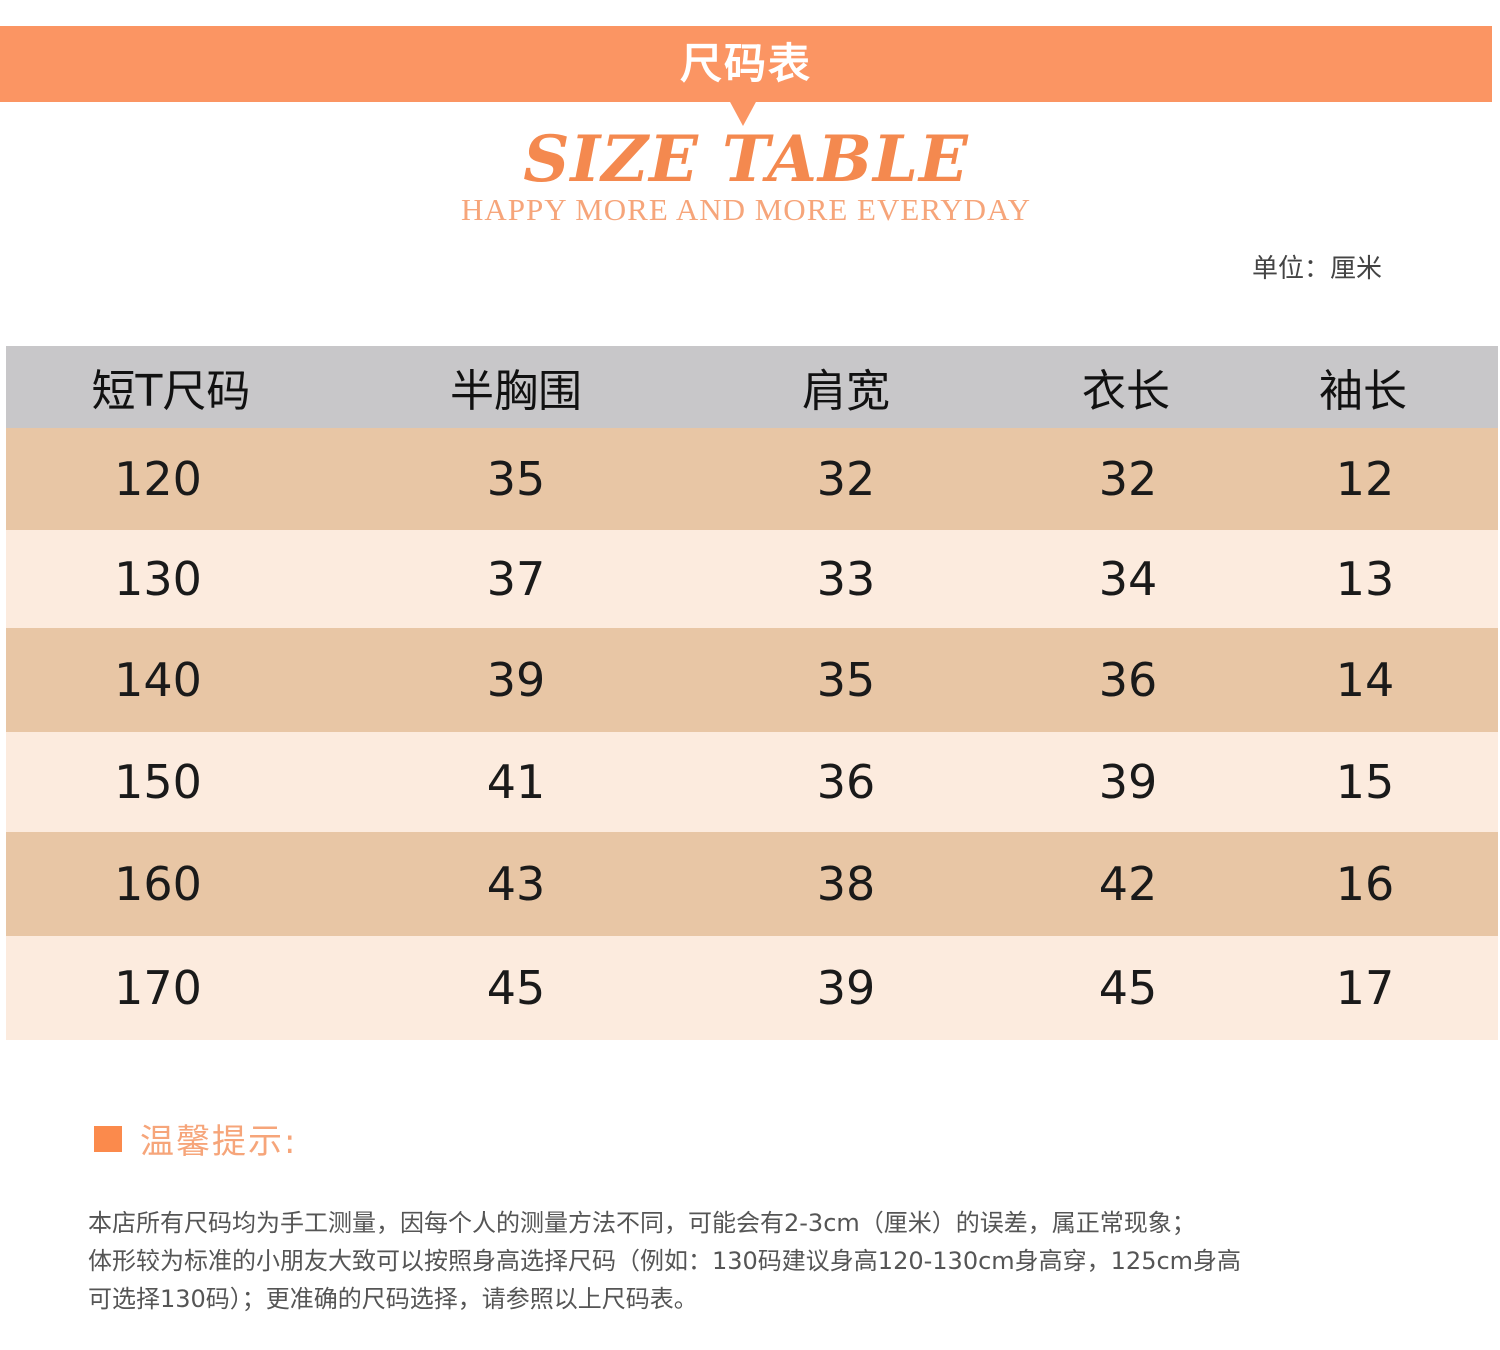 This screenshot has width=1500, height=1350. I want to click on tips-bullet-icon, so click(108, 1139).